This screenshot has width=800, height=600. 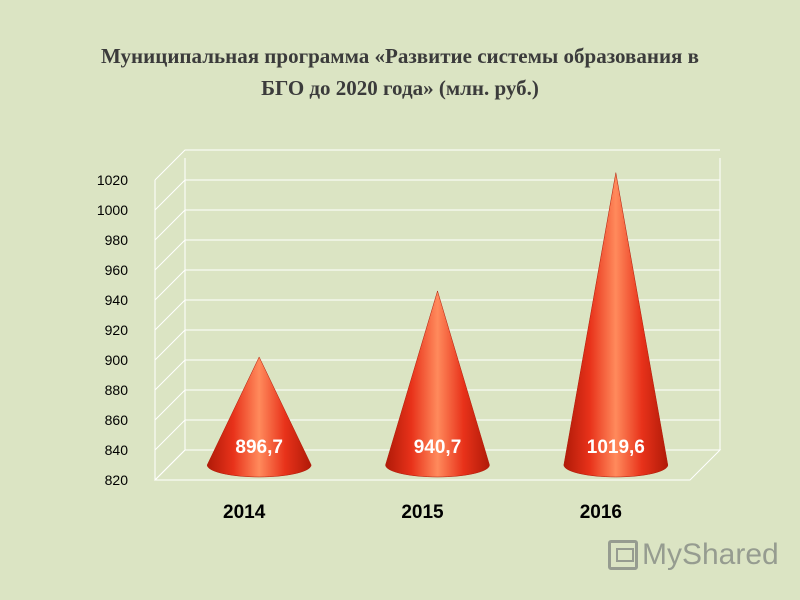 What do you see at coordinates (422, 512) in the screenshot?
I see `x-category-label: 2015` at bounding box center [422, 512].